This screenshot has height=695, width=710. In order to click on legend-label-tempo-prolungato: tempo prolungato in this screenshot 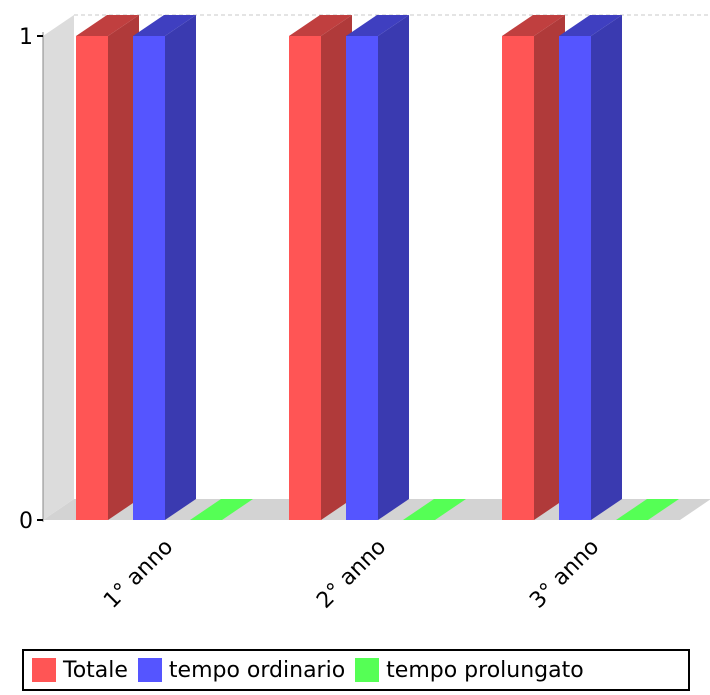, I will do `click(485, 670)`.